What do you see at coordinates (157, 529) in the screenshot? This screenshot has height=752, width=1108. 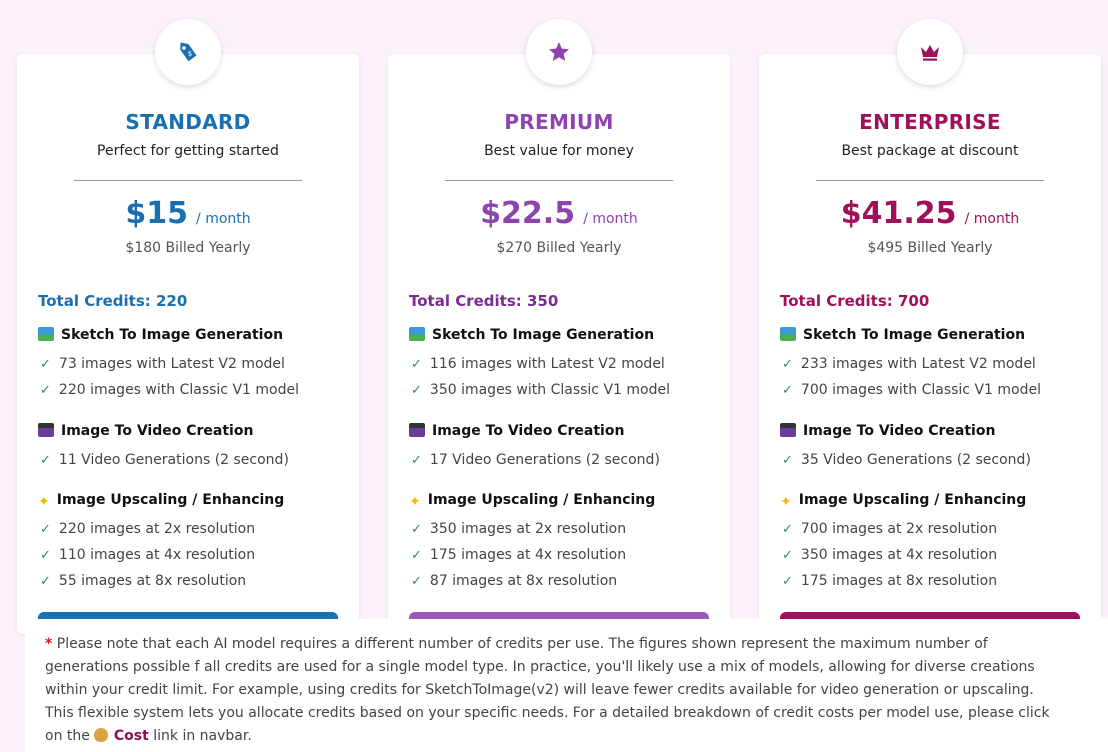 I see `feature-label: 220 images at 2x resolution` at bounding box center [157, 529].